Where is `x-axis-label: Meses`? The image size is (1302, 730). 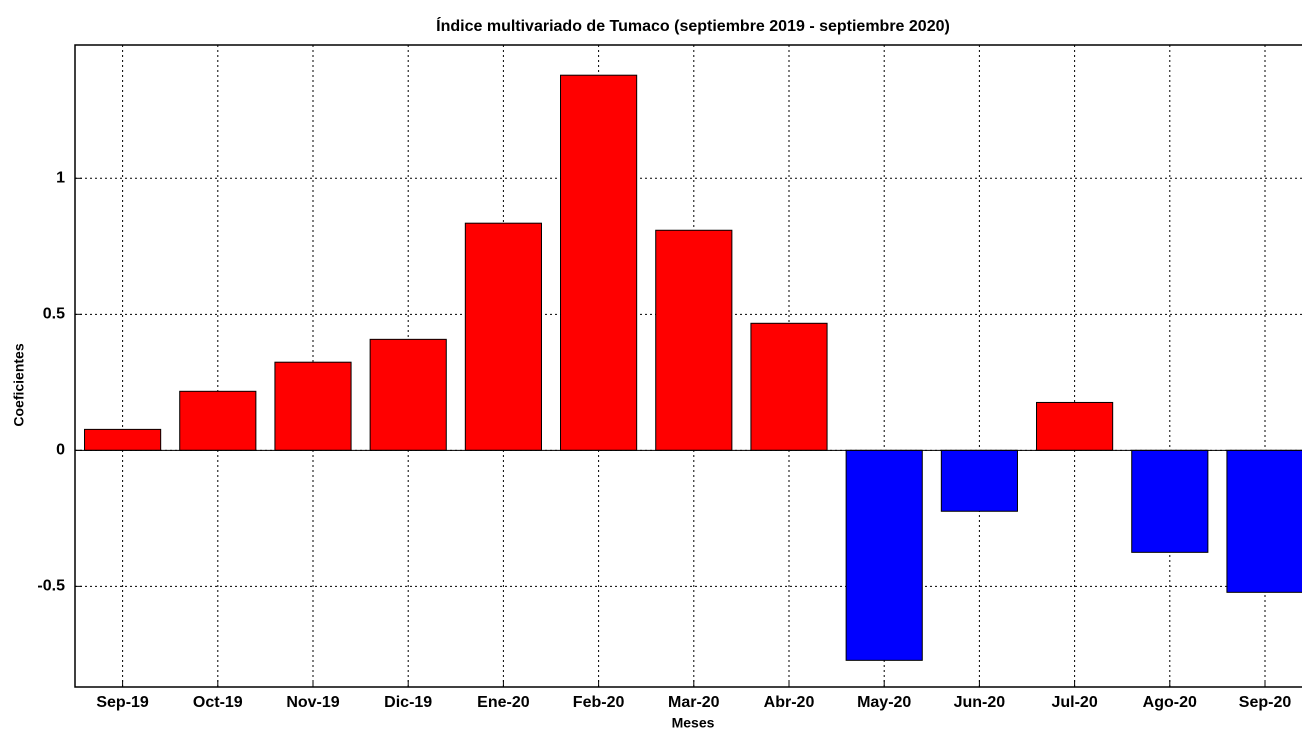 x-axis-label: Meses is located at coordinates (693, 722).